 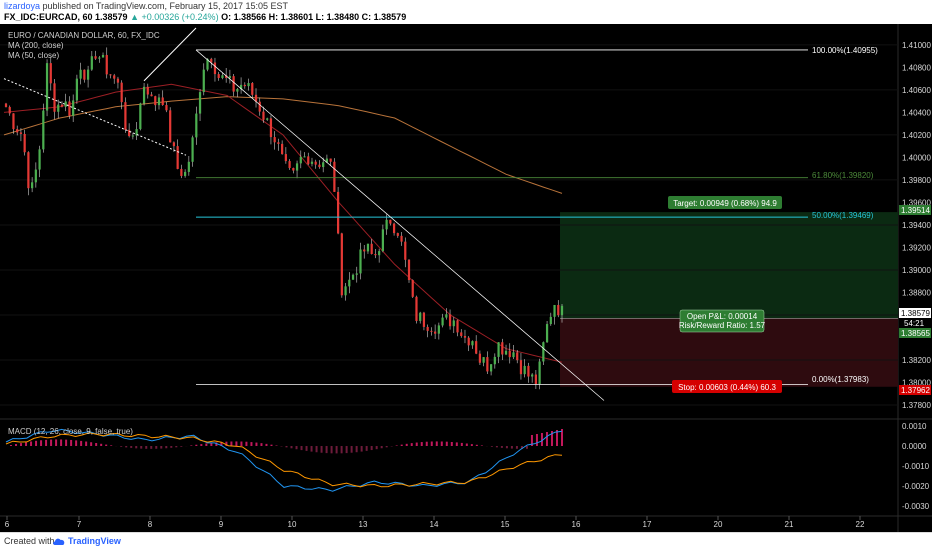 I want to click on legend-title: EURO / CANADIAN DOLLAR, 60, FX_IDC, so click(x=84, y=35).